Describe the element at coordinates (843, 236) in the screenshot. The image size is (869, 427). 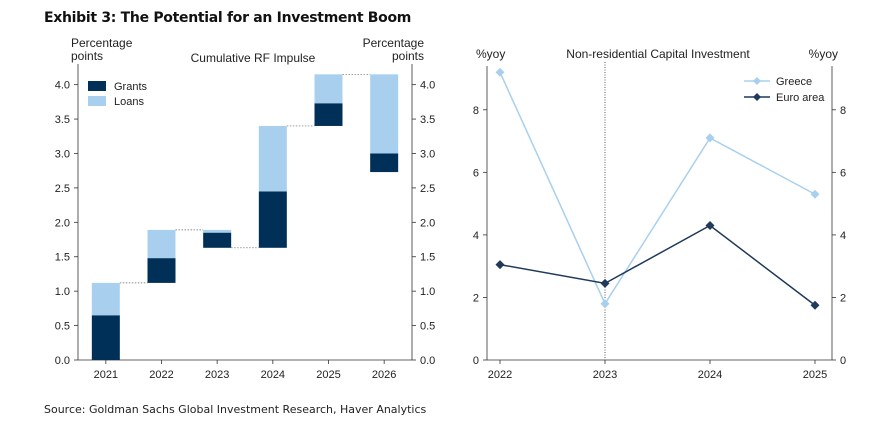
I see `y-tick-label-right: 4` at that location.